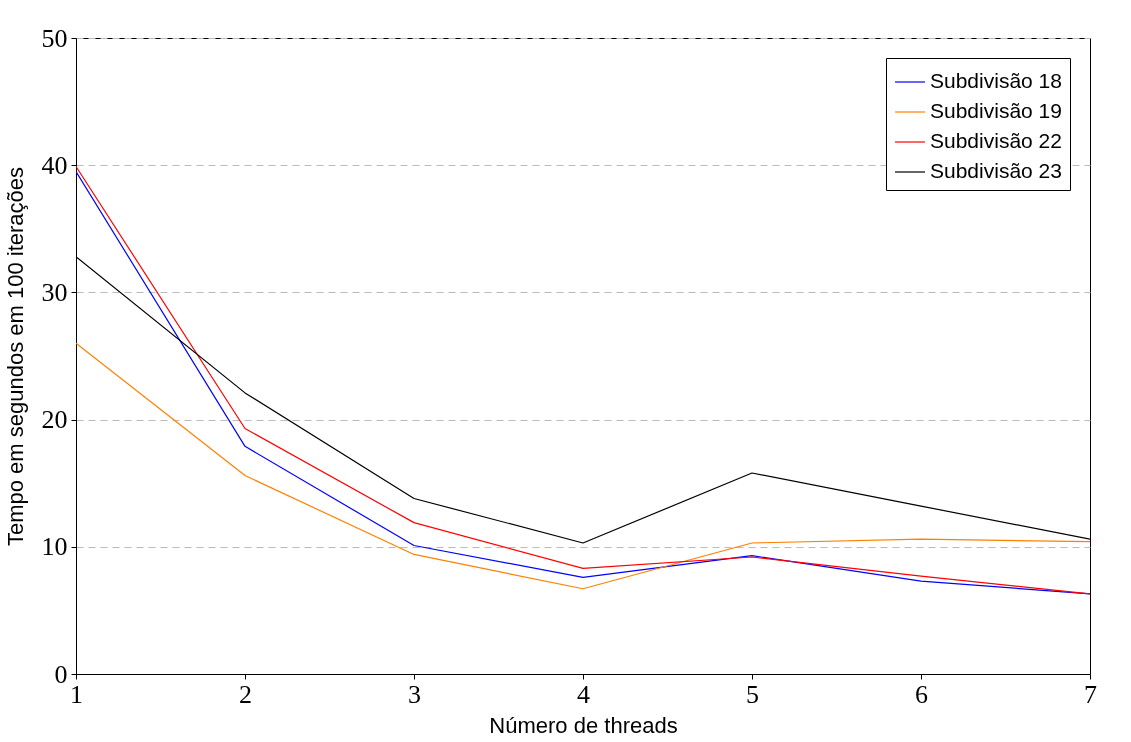  I want to click on y-tick-label: 40, so click(54, 165).